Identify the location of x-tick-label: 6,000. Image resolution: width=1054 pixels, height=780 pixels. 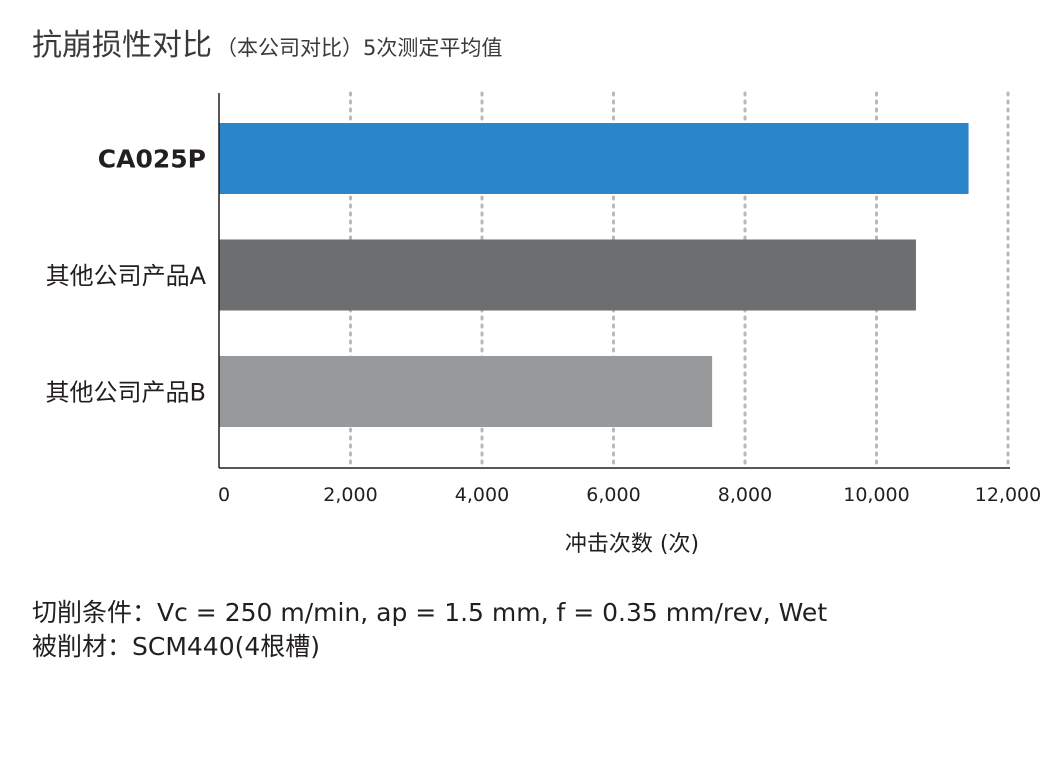
(613, 495).